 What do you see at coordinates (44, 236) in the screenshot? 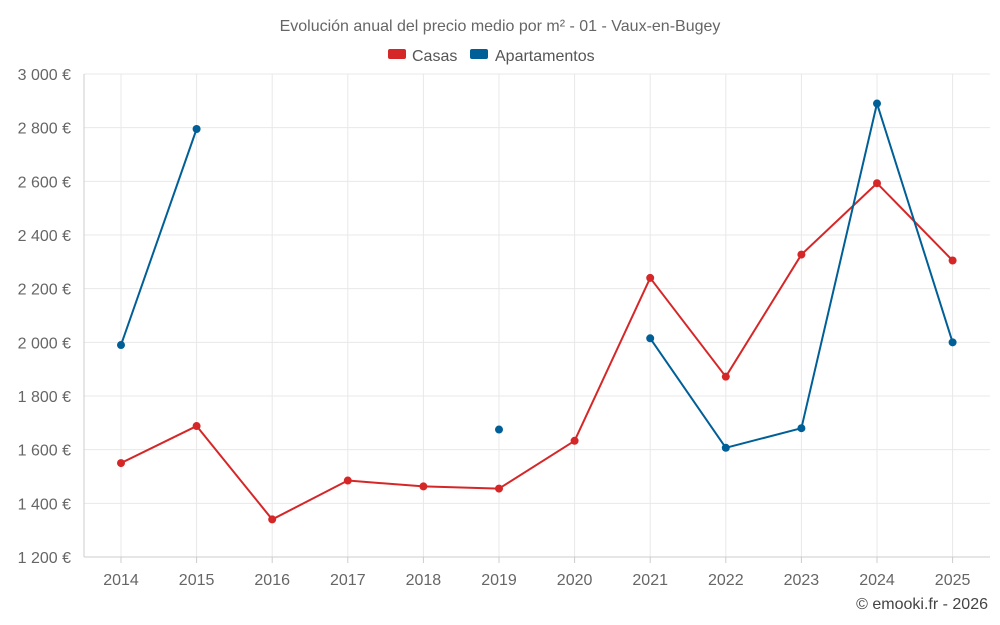
I see `y-tick-label: 2 400 €` at bounding box center [44, 236].